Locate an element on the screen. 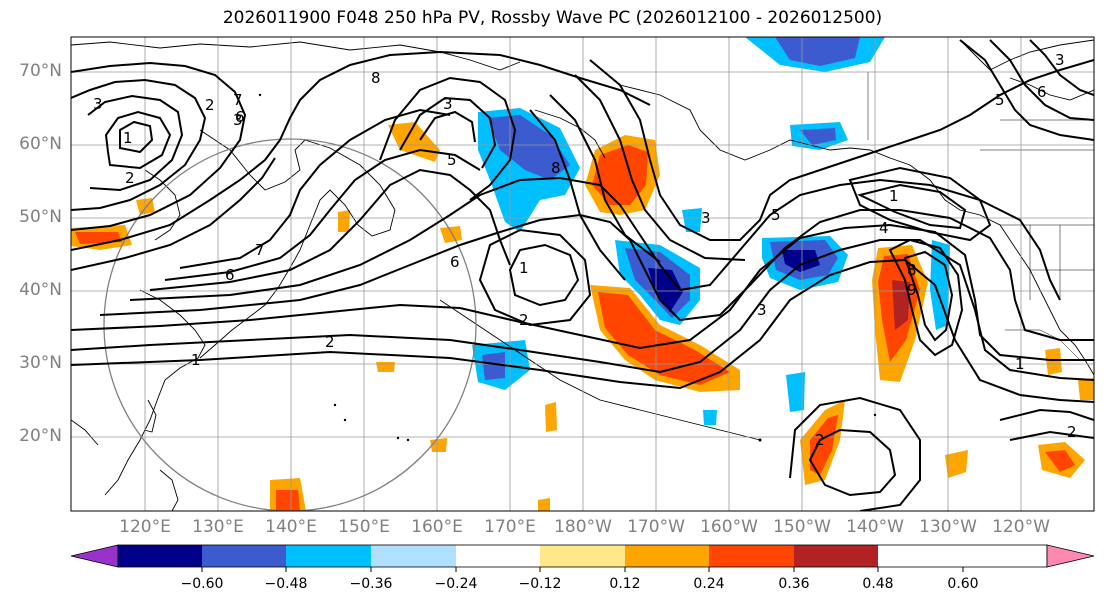  colorbar-tick-label: −0.48 is located at coordinates (286, 584).